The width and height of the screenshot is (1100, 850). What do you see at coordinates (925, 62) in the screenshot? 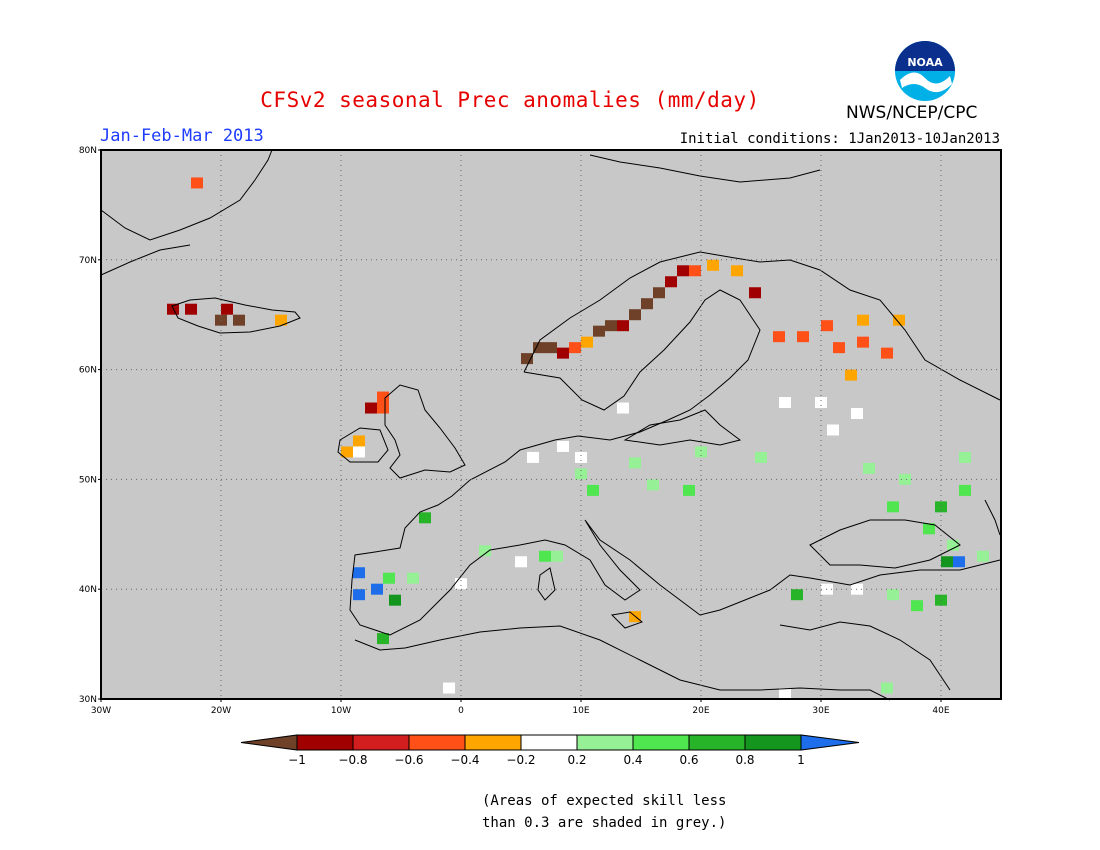
I see `noaa-logo-text: NOAA` at bounding box center [925, 62].